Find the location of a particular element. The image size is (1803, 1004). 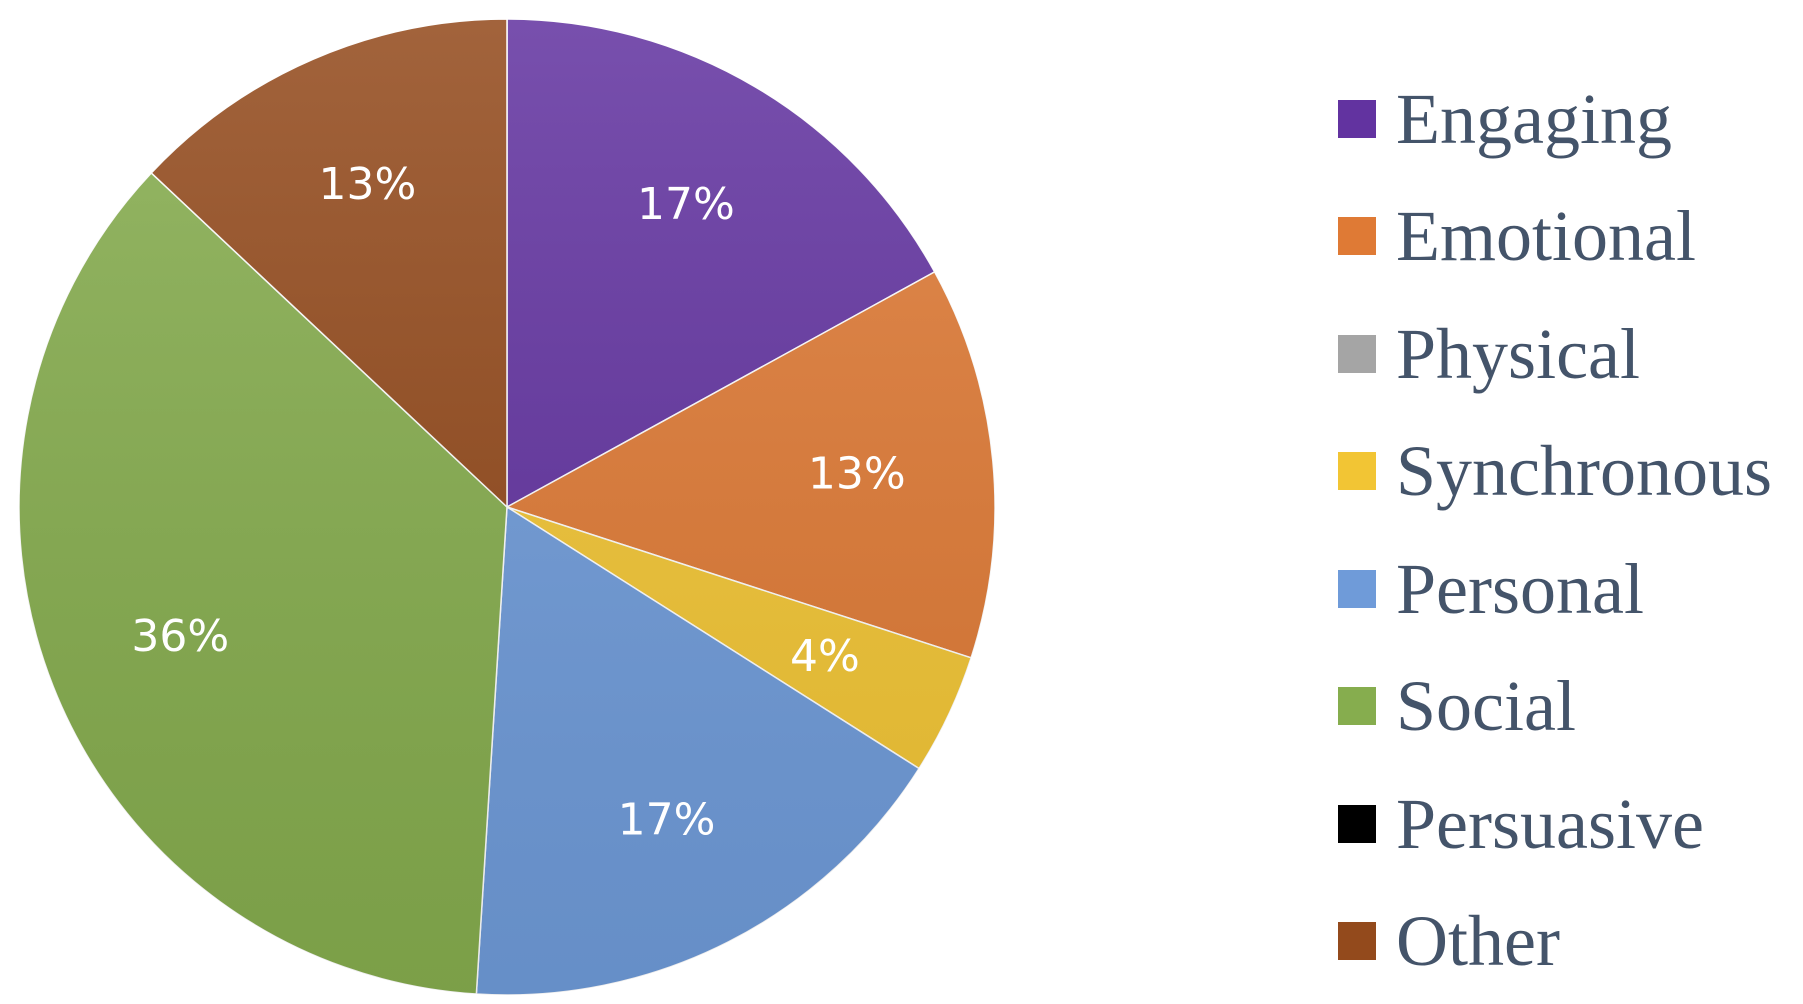

legend-item-other: Other is located at coordinates (1555, 942).